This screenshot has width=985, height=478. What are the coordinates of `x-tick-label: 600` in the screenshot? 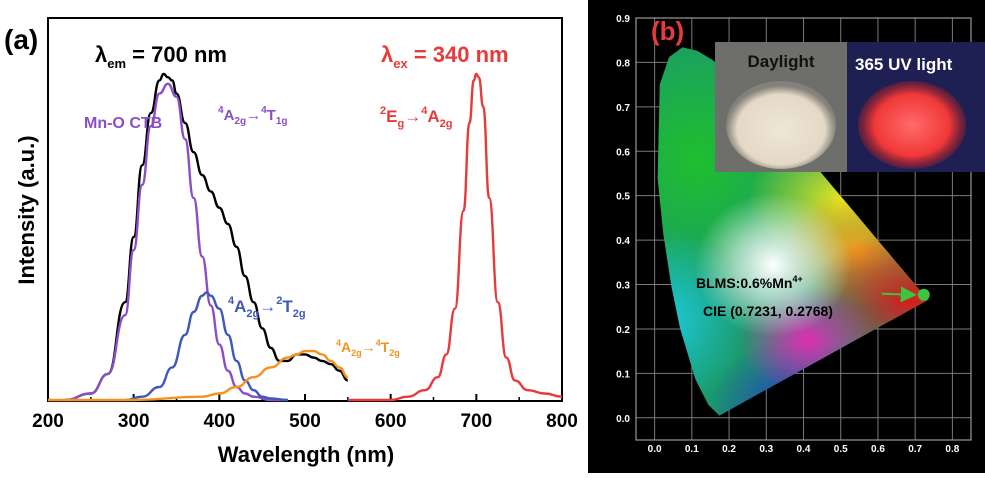 It's located at (391, 421).